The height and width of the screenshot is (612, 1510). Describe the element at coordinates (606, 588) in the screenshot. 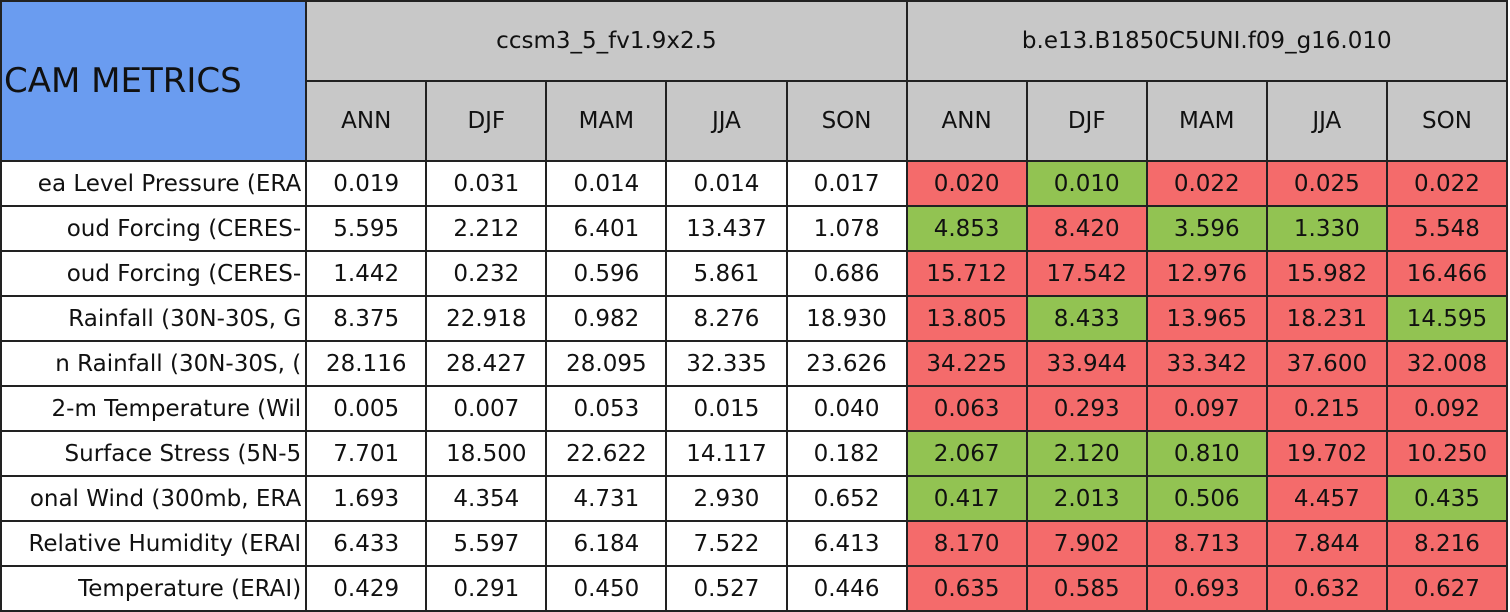

I see `metric-value: 0.450` at that location.